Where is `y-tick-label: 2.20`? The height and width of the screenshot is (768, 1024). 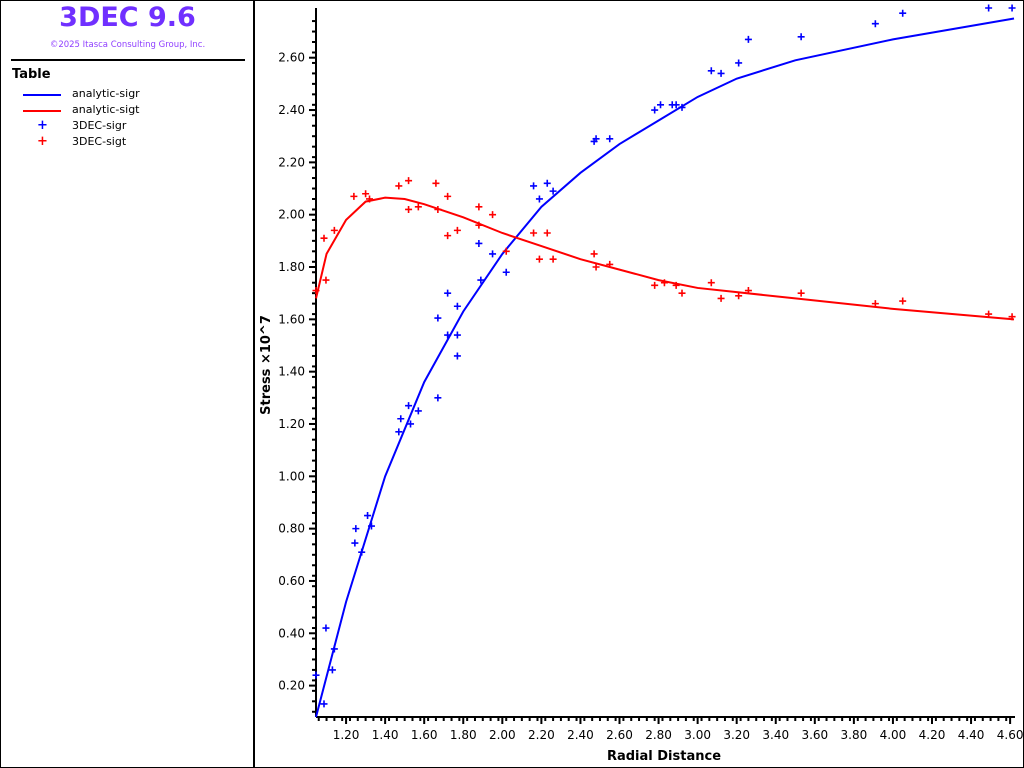
y-tick-label: 2.20 is located at coordinates (291, 162).